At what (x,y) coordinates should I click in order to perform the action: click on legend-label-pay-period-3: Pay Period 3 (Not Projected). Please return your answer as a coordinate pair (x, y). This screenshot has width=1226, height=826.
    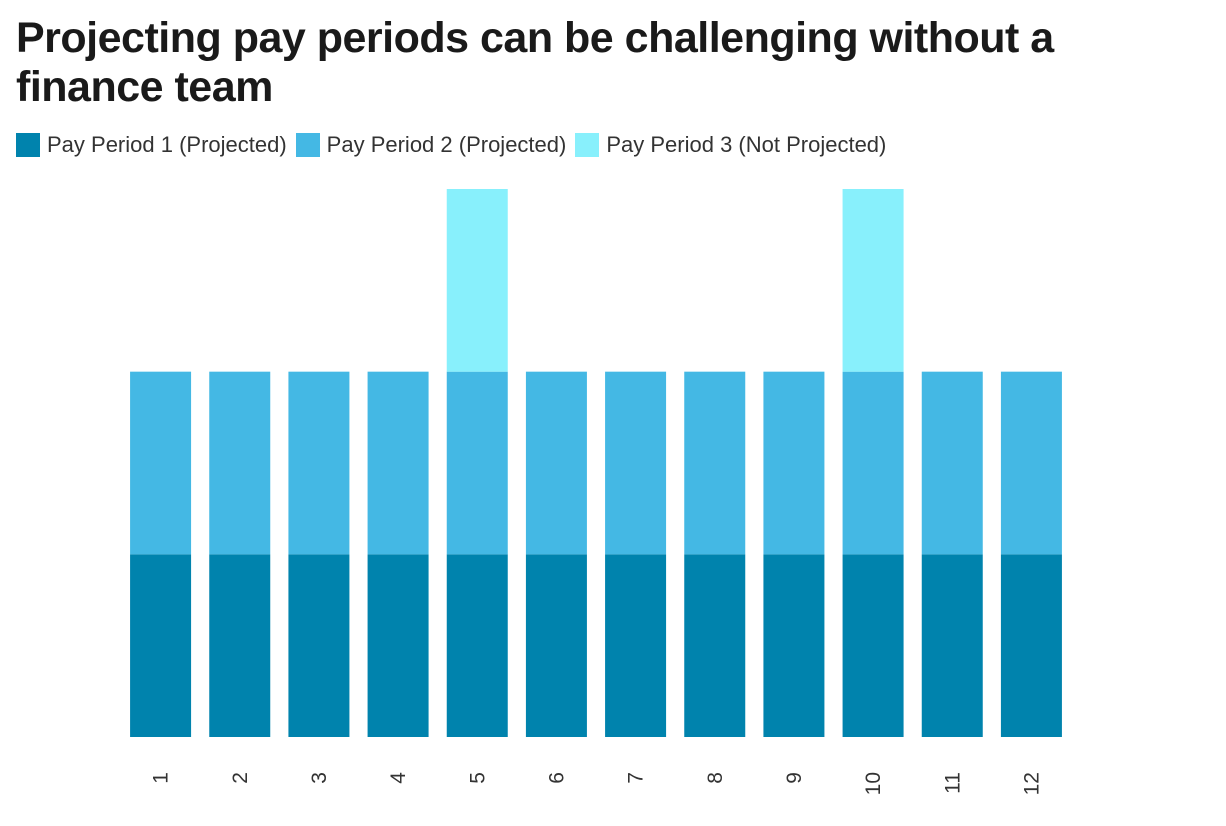
    Looking at the image, I should click on (746, 144).